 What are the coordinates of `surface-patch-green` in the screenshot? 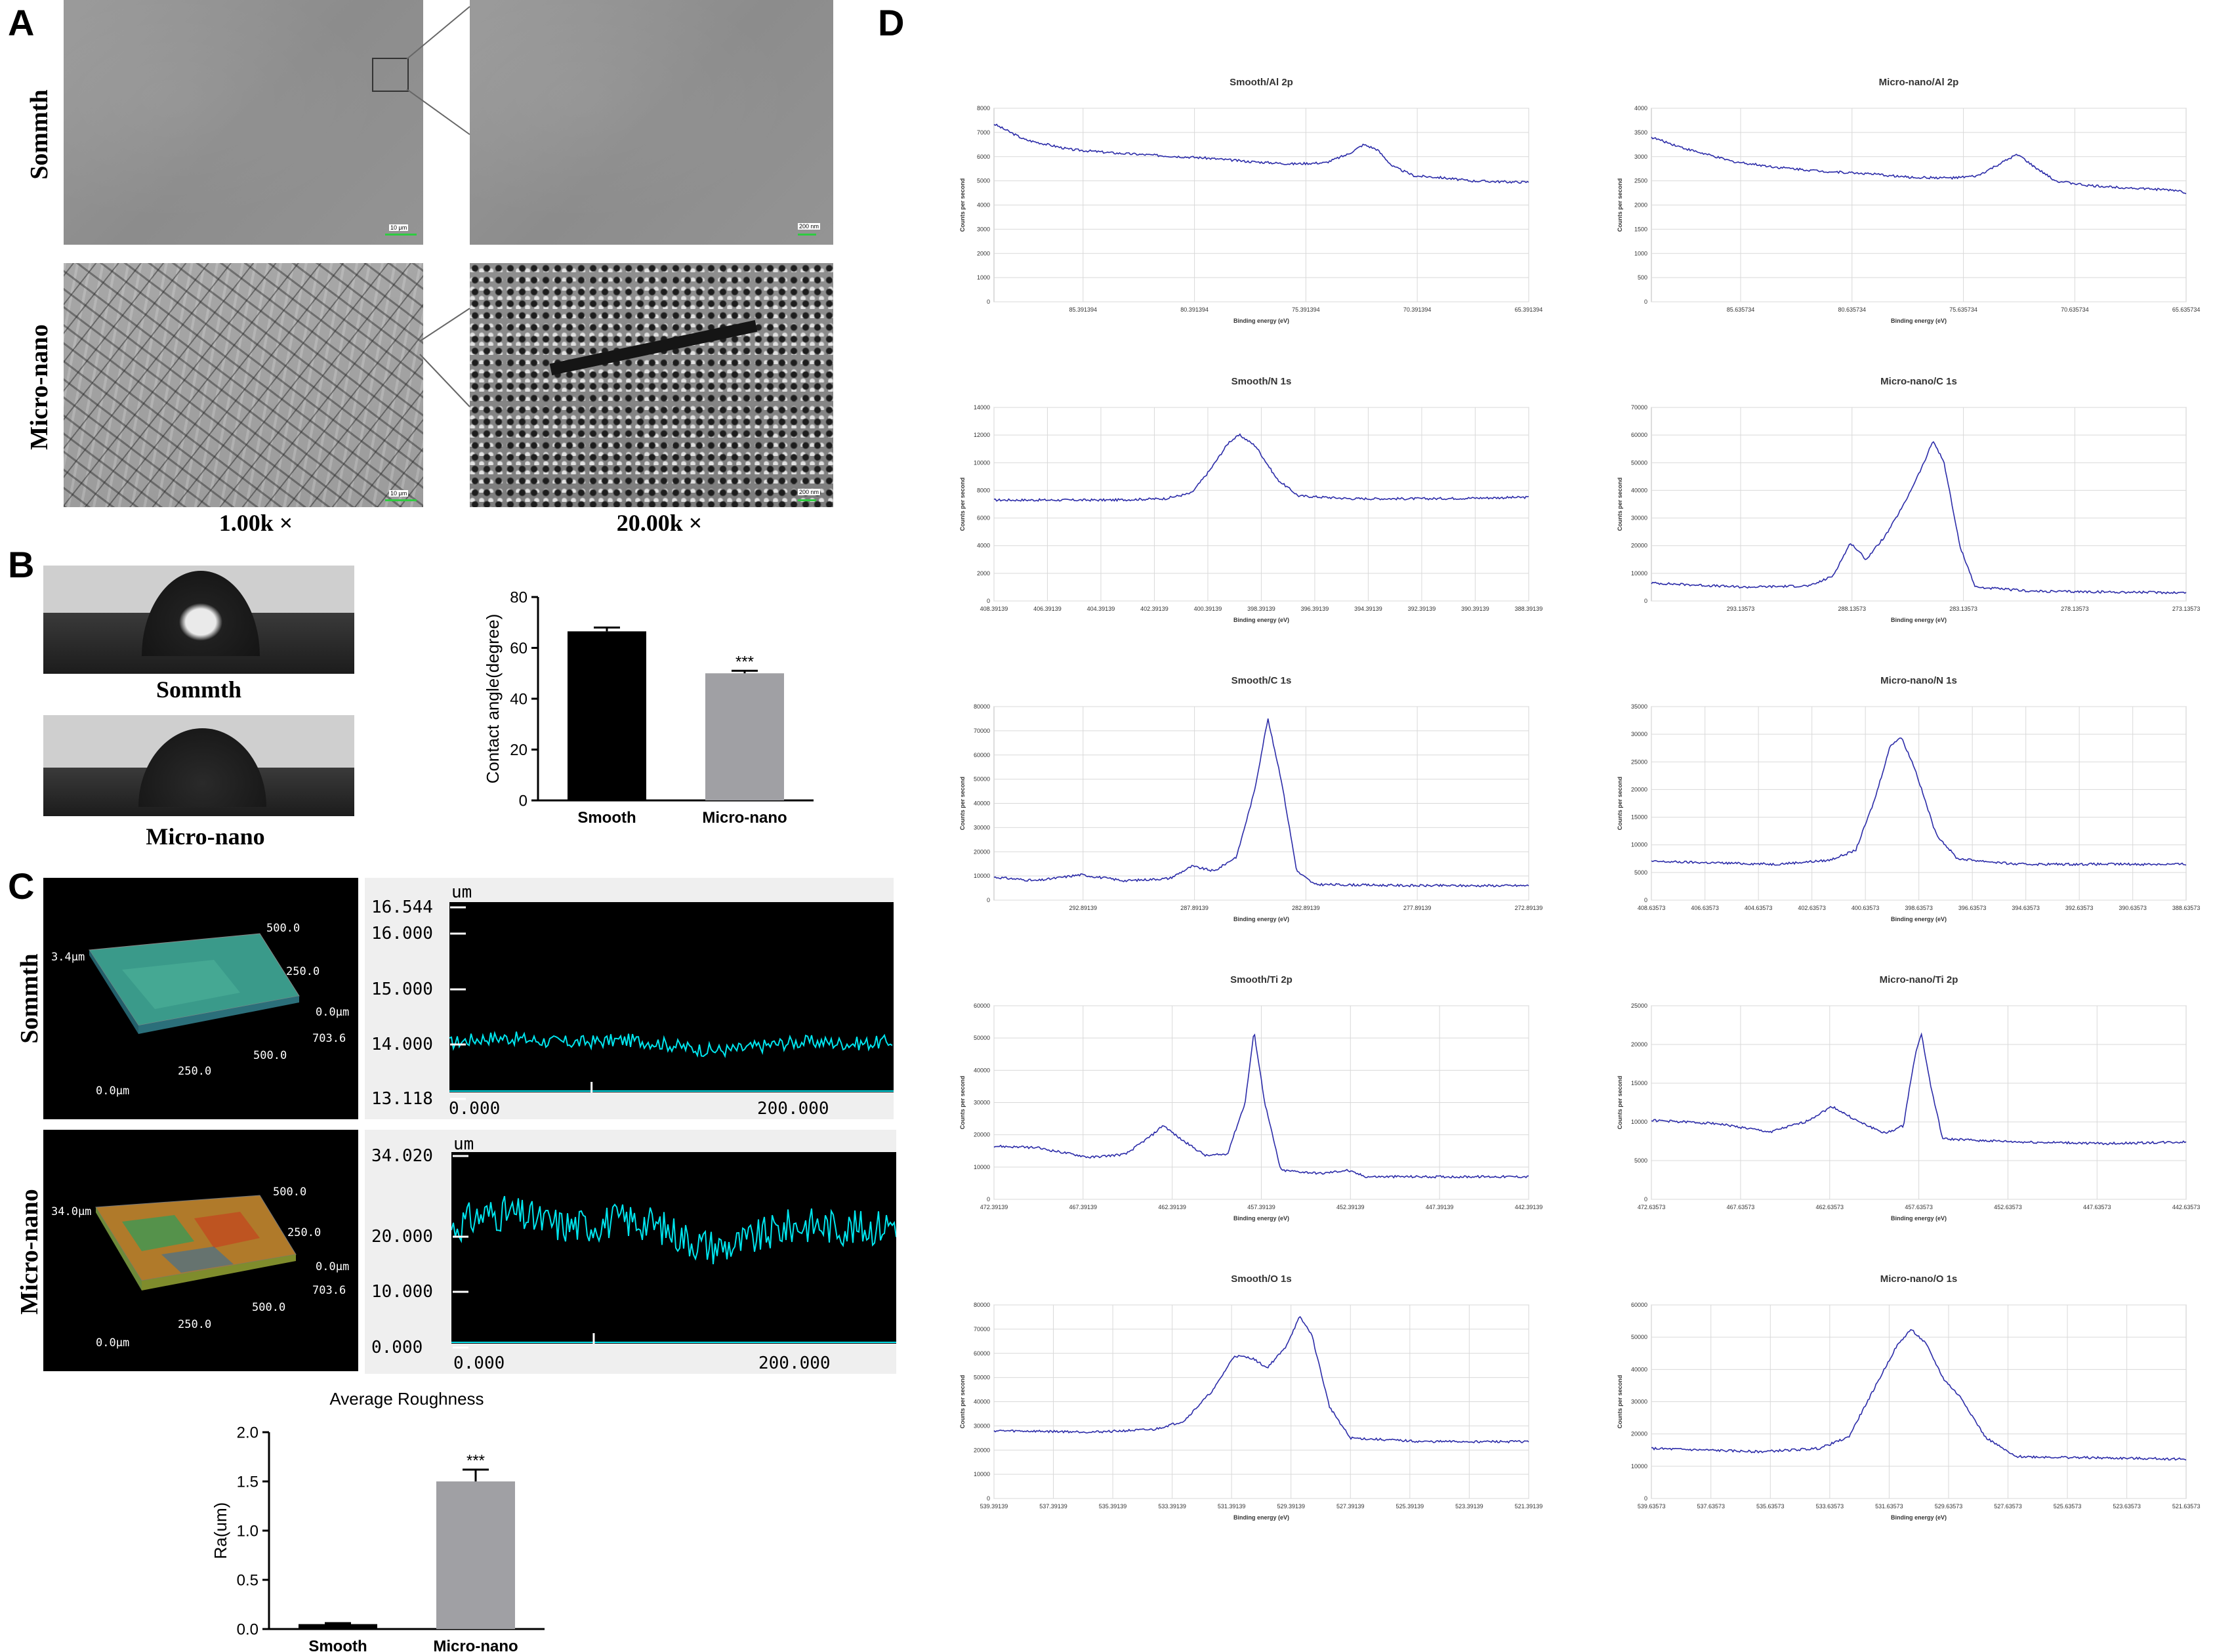 It's located at (158, 1233).